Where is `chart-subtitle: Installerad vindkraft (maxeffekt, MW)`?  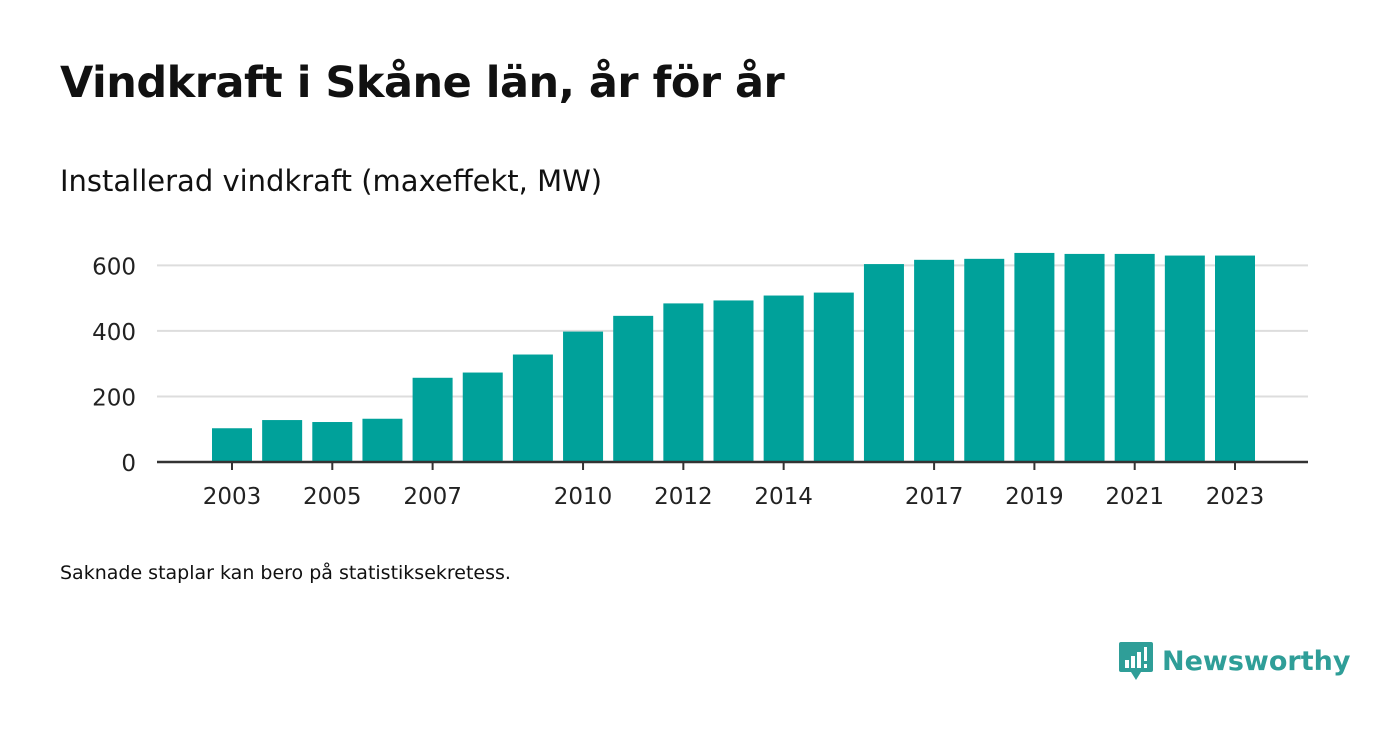
chart-subtitle: Installerad vindkraft (maxeffekt, MW) is located at coordinates (331, 181).